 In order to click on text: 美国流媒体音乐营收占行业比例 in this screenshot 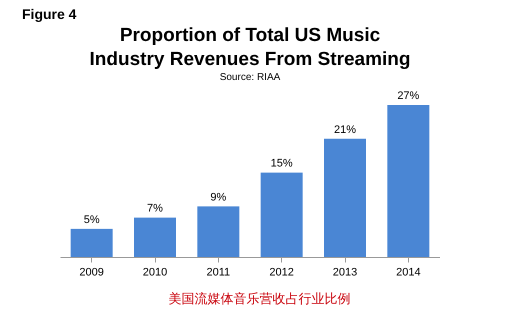, I will do `click(260, 299)`.